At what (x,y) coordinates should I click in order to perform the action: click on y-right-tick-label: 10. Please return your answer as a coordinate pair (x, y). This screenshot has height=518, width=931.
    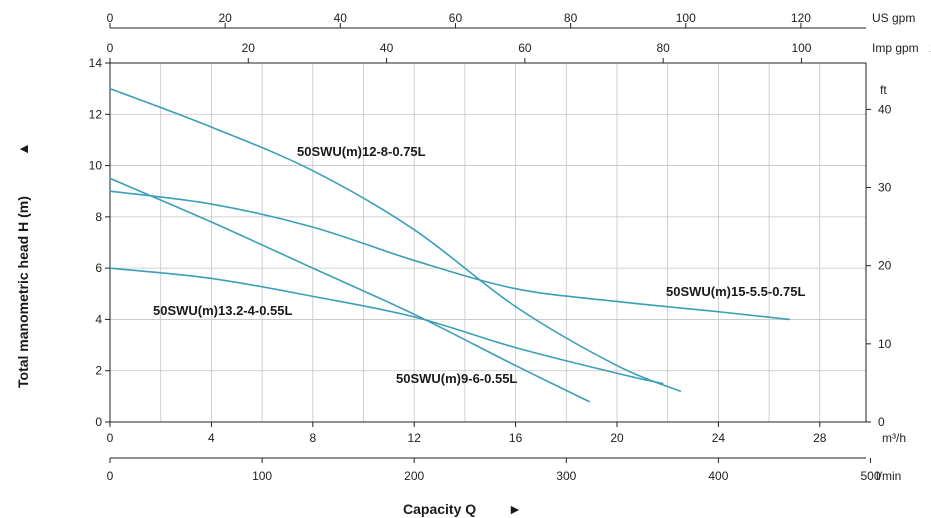
    Looking at the image, I should click on (885, 344).